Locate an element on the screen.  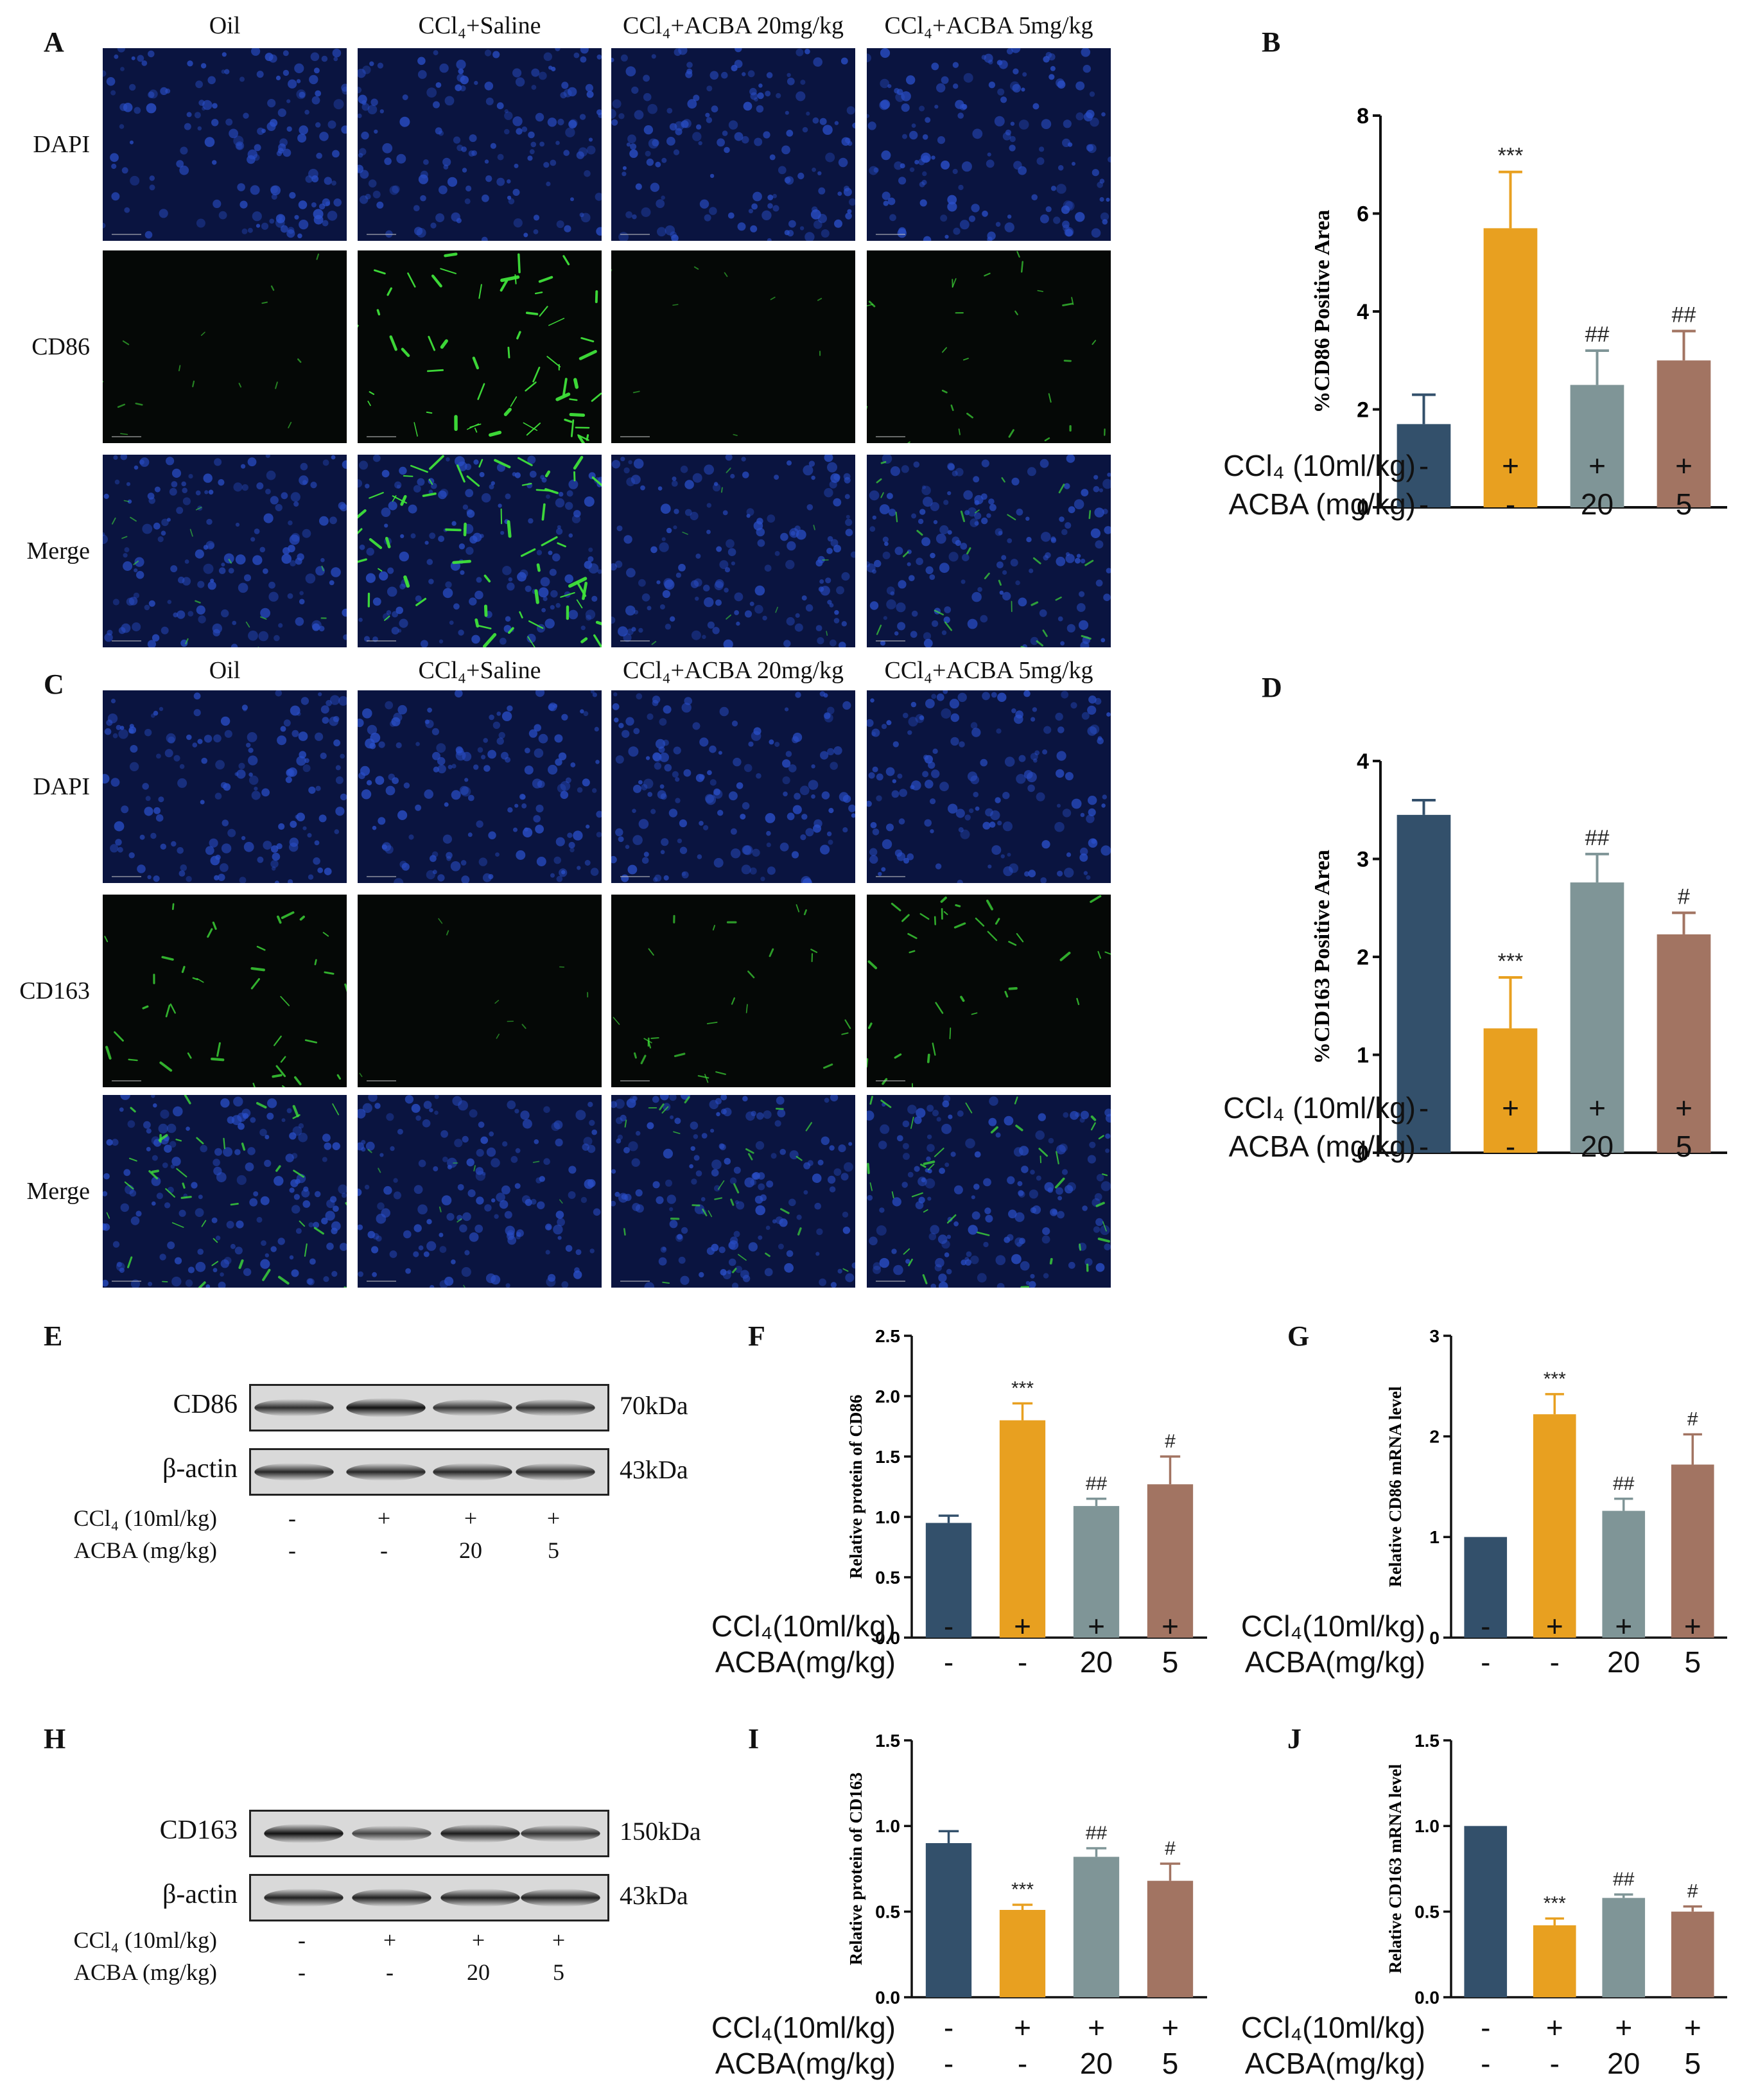
y-tick-label: 8 is located at coordinates (1363, 116).